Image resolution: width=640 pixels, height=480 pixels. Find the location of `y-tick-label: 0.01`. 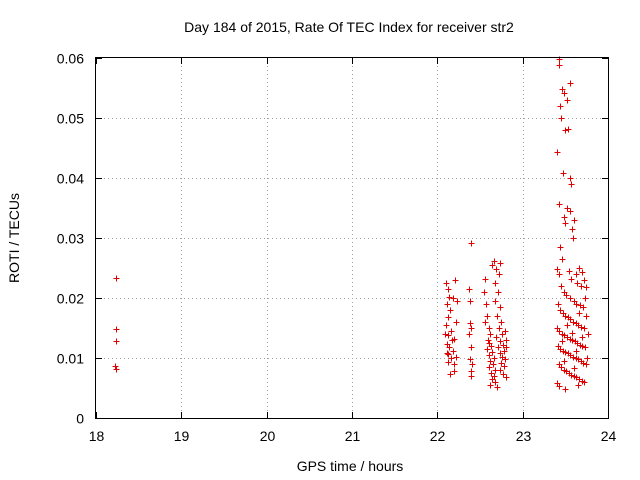

y-tick-label: 0.01 is located at coordinates (70, 359).